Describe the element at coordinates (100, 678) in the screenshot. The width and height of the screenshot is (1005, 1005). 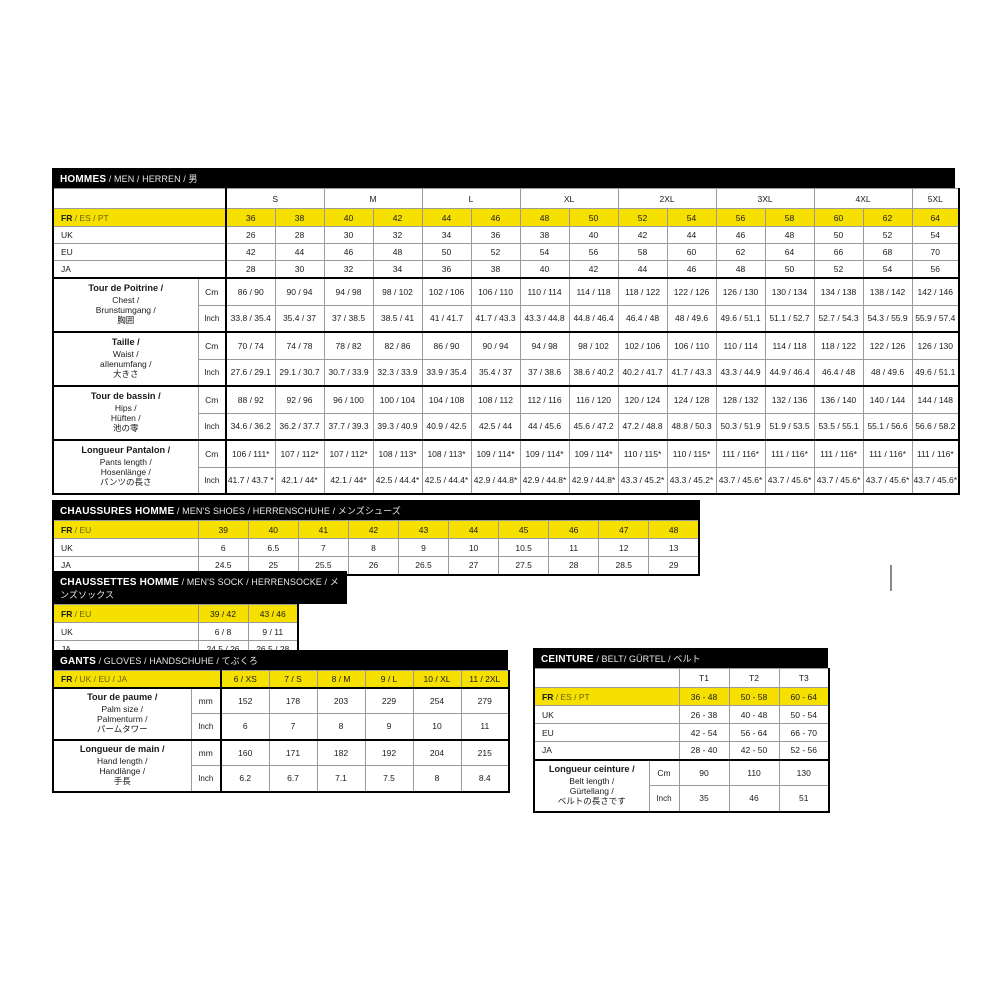
I see `gloves-hdr-rest: / UK / EU / JA` at that location.